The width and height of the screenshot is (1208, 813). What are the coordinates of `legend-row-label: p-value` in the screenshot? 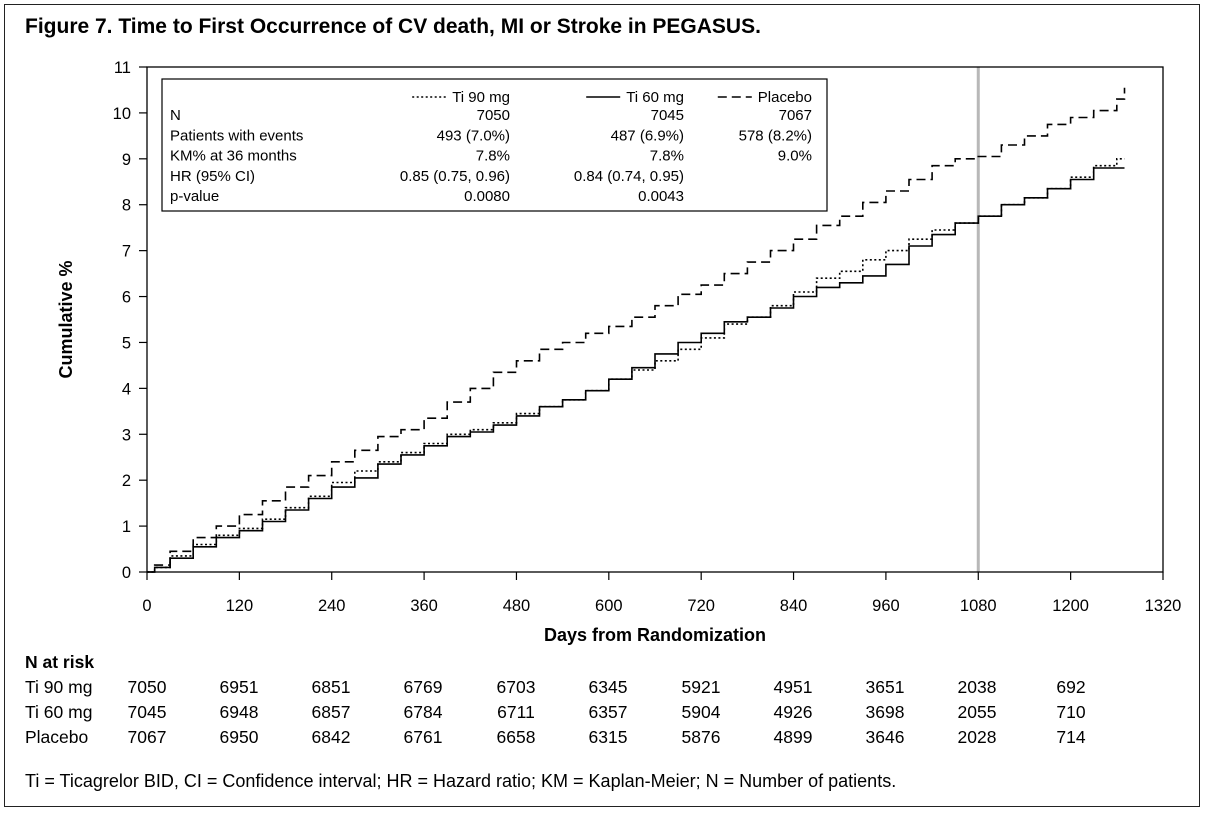 It's located at (194, 196).